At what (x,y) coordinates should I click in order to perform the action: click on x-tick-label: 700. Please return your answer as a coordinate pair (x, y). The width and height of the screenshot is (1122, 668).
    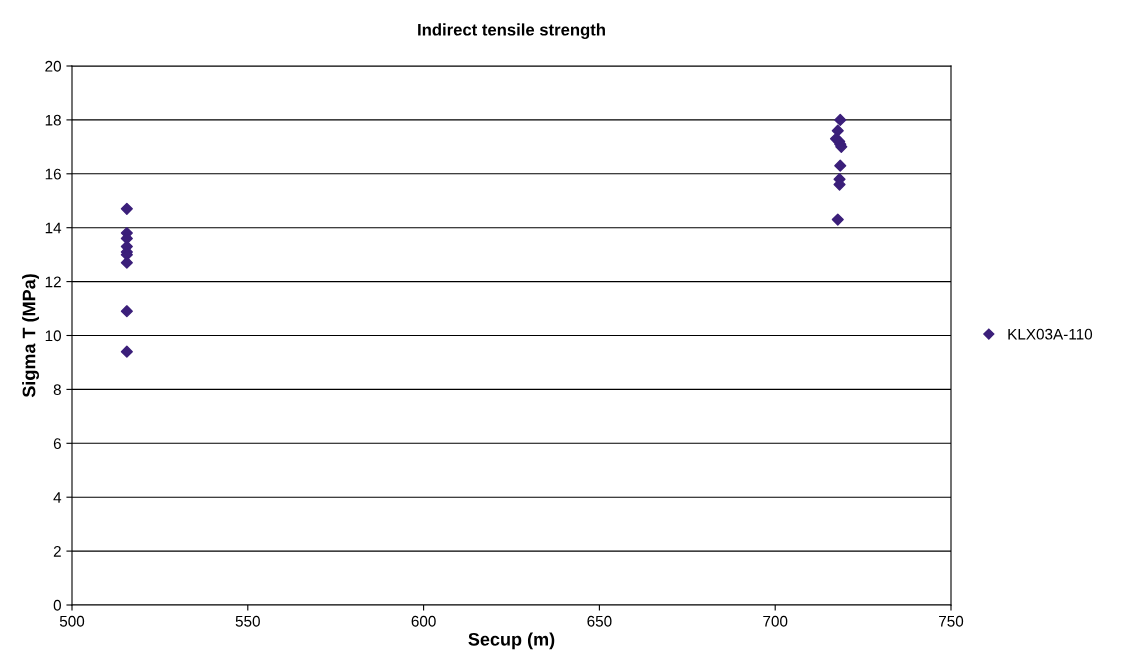
    Looking at the image, I should click on (775, 621).